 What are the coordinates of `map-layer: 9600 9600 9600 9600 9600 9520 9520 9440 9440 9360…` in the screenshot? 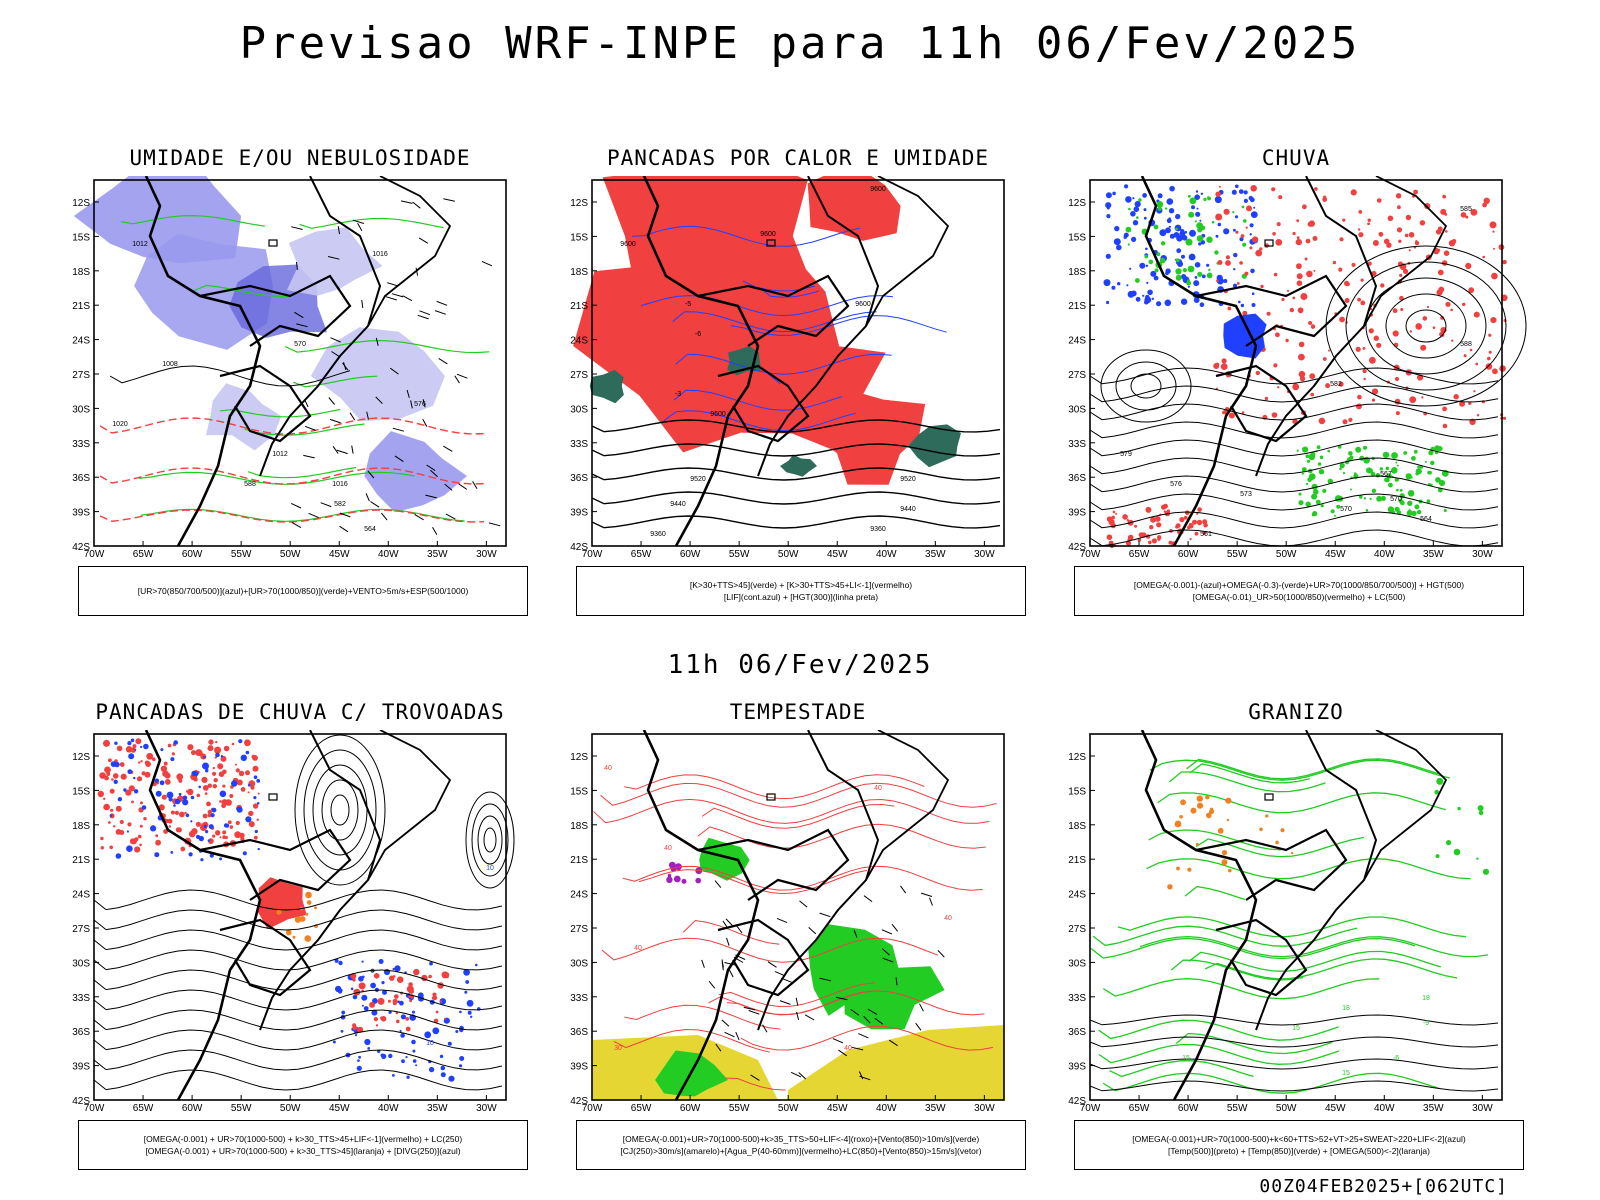 It's located at (787, 357).